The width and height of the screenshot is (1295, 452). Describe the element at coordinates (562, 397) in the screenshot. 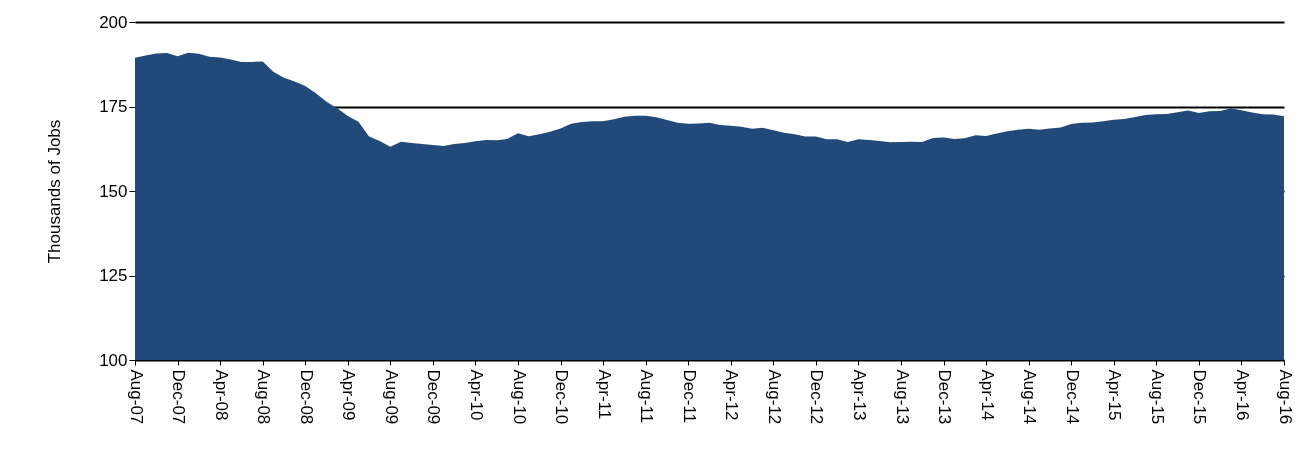

I see `x-tick-label: Dec-10` at that location.